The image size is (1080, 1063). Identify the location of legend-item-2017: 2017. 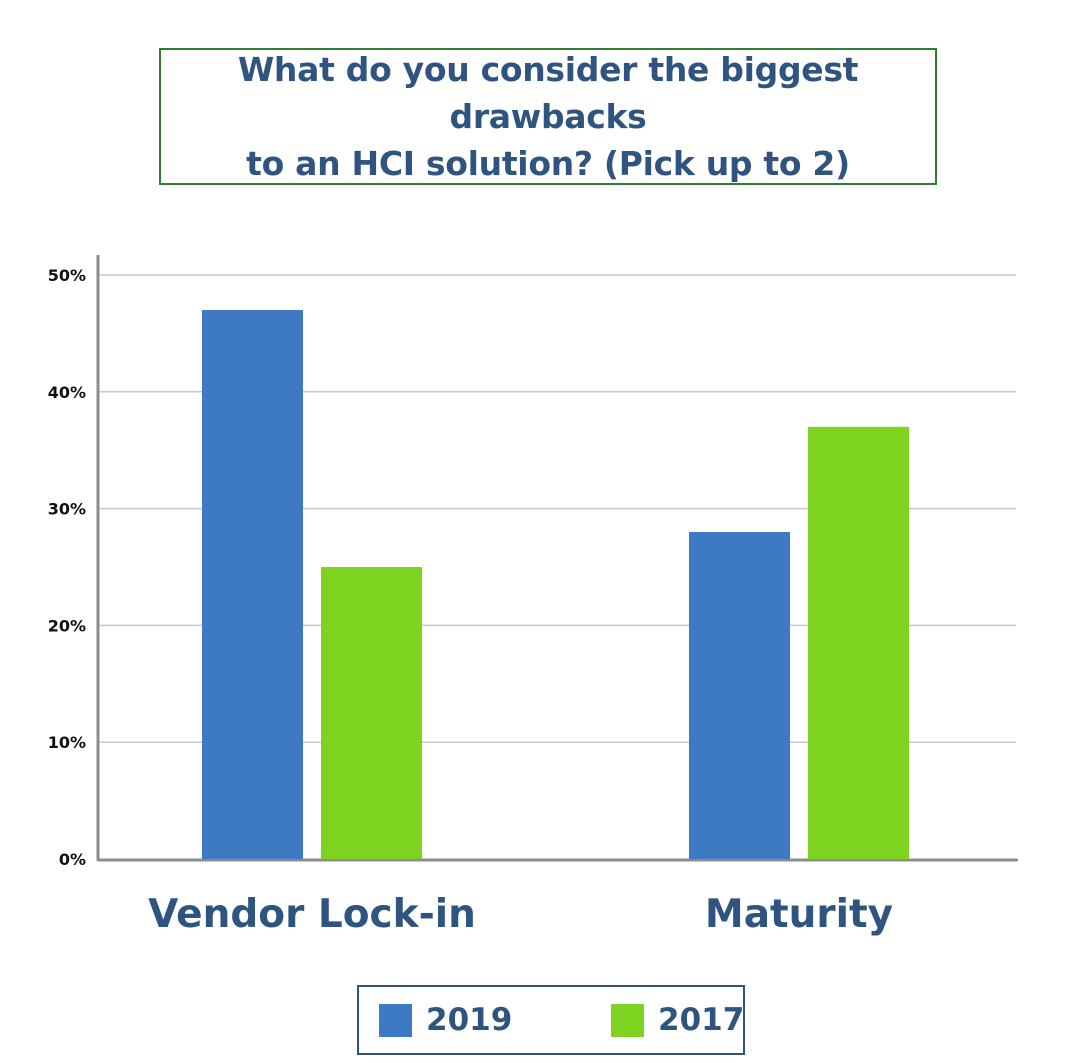
(677, 1020).